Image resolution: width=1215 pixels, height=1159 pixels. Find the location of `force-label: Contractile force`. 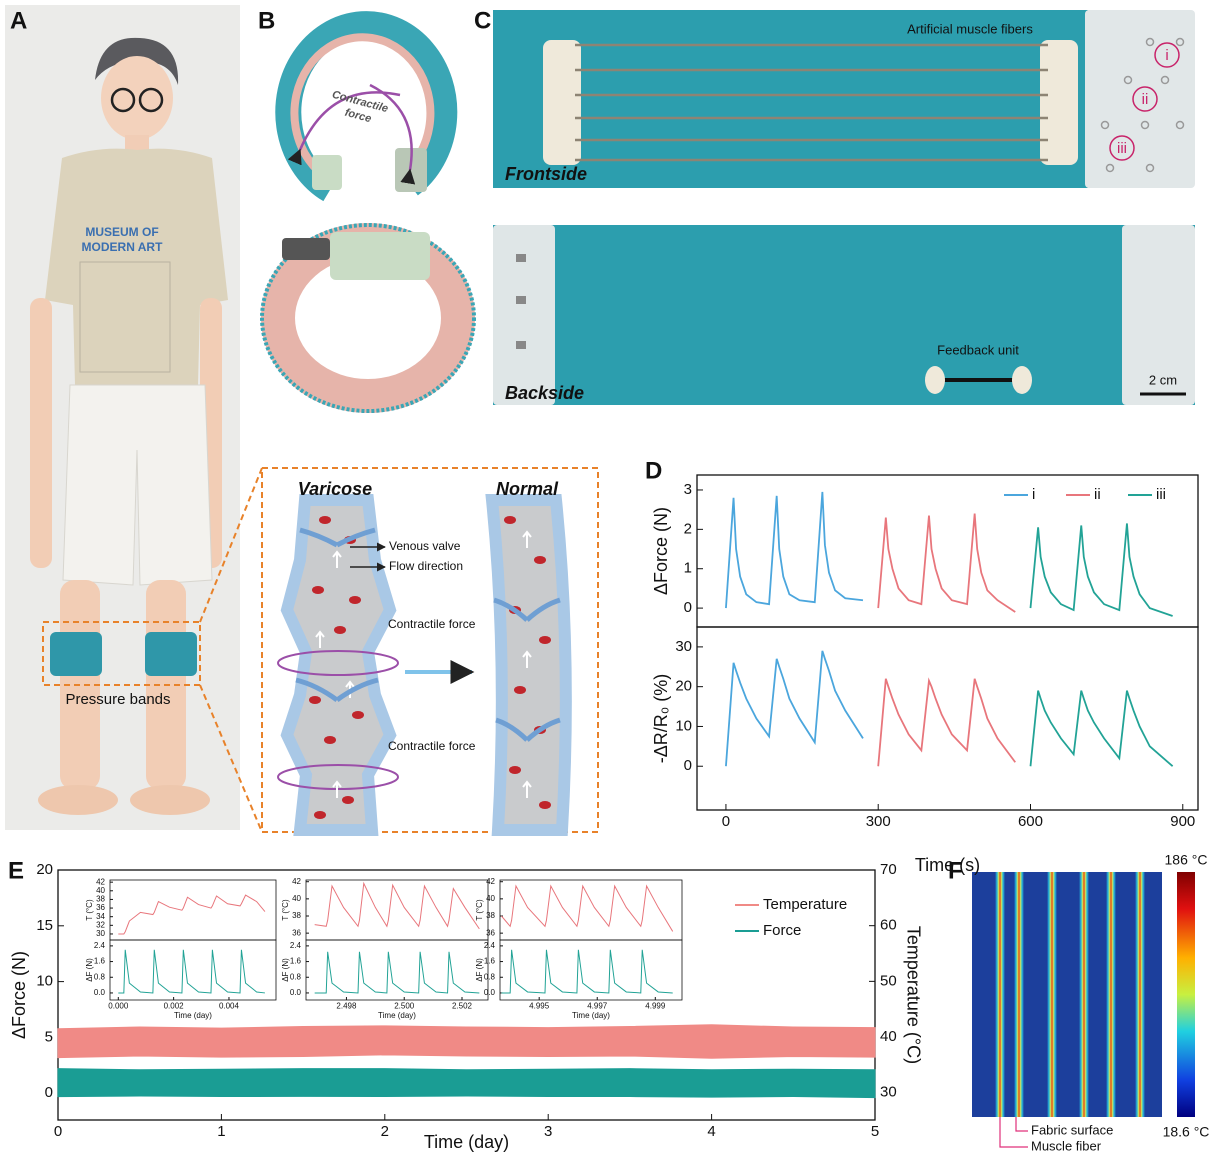

force-label: Contractile force is located at coordinates (432, 624).